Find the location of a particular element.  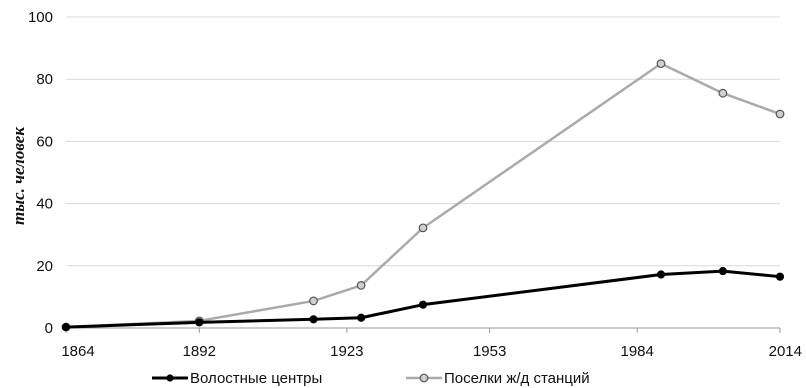

x-tick-label: 1984 is located at coordinates (637, 351).